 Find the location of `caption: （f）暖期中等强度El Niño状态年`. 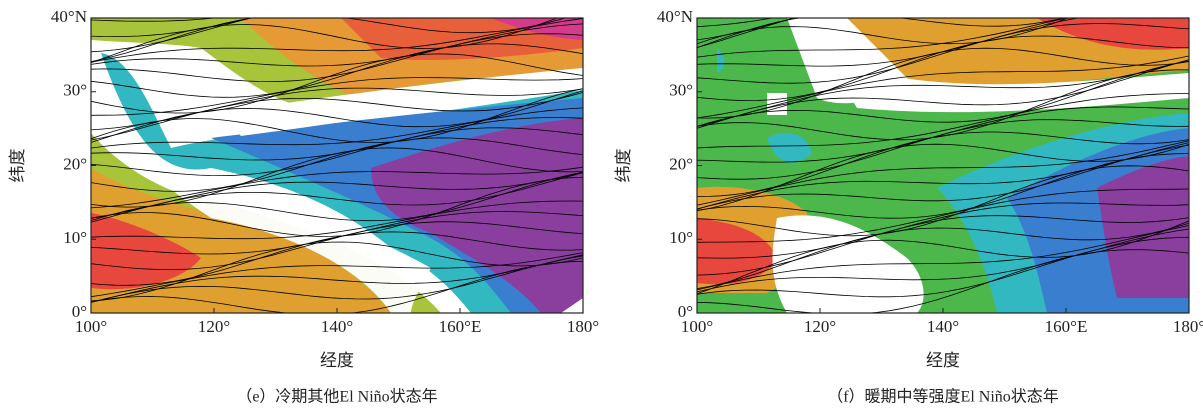

caption: （f）暖期中等强度El Niño状态年 is located at coordinates (943, 397).